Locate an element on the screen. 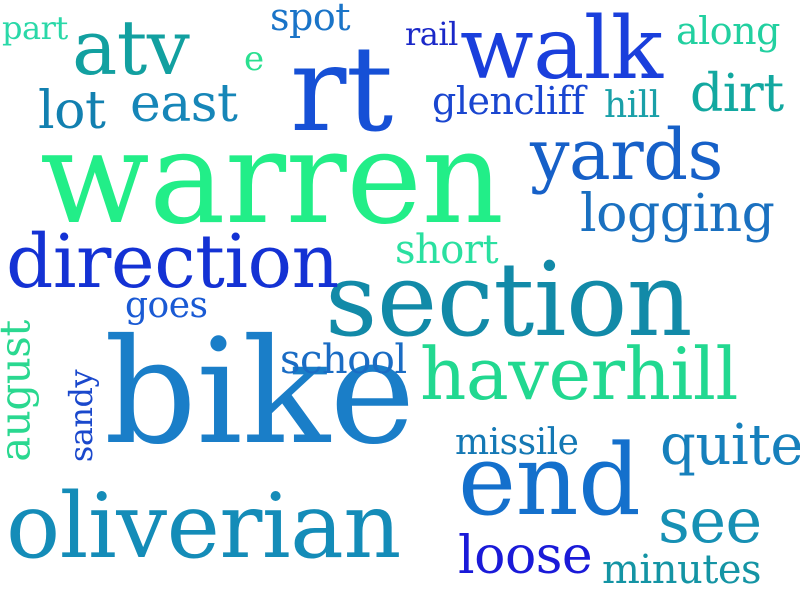 Image resolution: width=800 pixels, height=600 pixels. word-end: end is located at coordinates (549, 481).